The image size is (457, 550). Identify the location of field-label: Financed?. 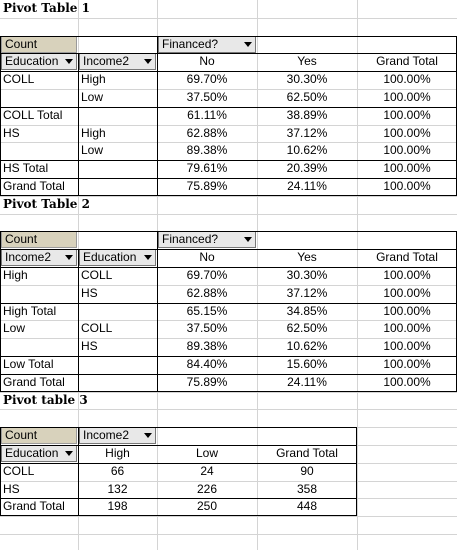
(190, 239).